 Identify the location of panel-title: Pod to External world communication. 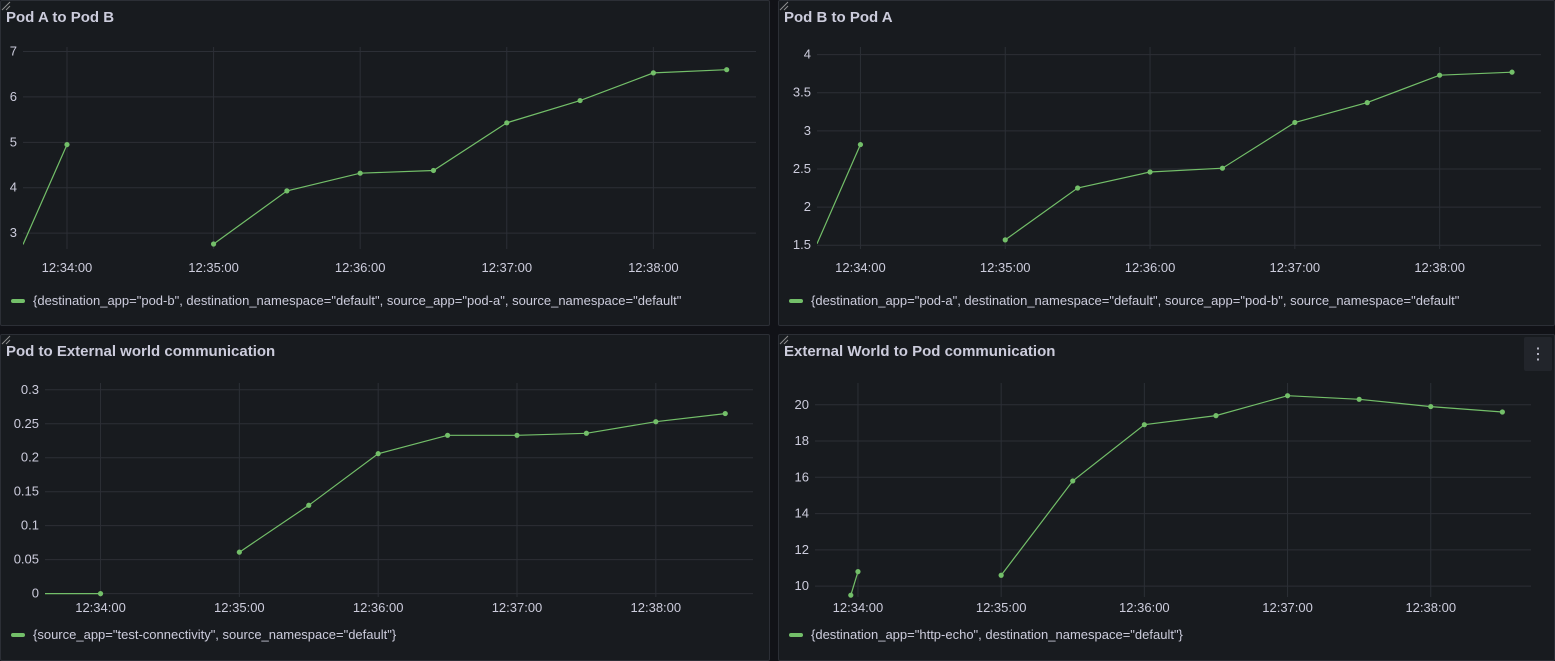
(141, 351).